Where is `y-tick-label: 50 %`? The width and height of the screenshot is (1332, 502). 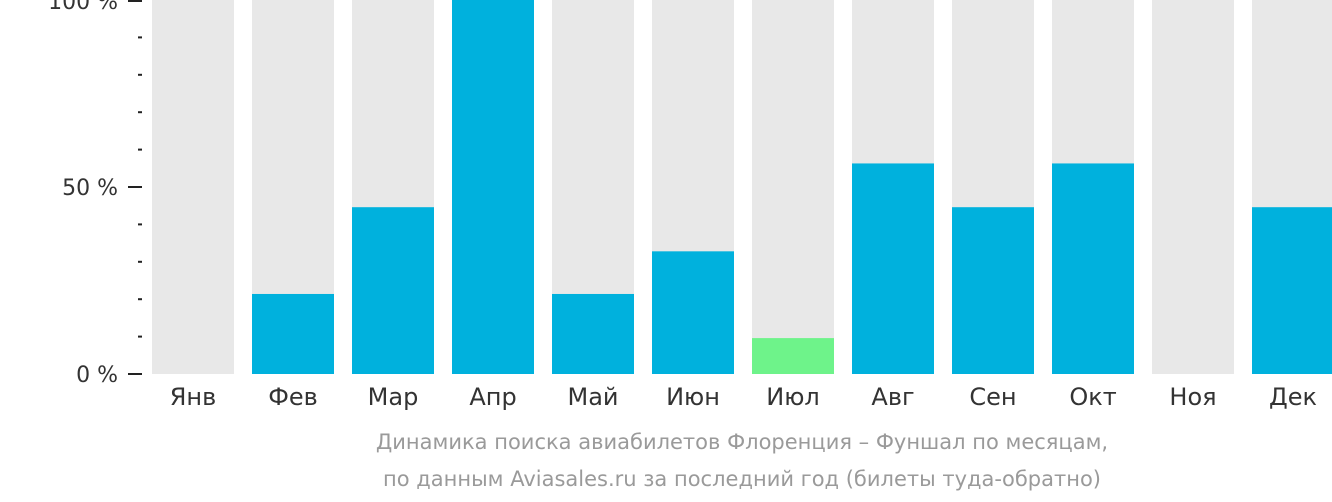 y-tick-label: 50 % is located at coordinates (90, 188).